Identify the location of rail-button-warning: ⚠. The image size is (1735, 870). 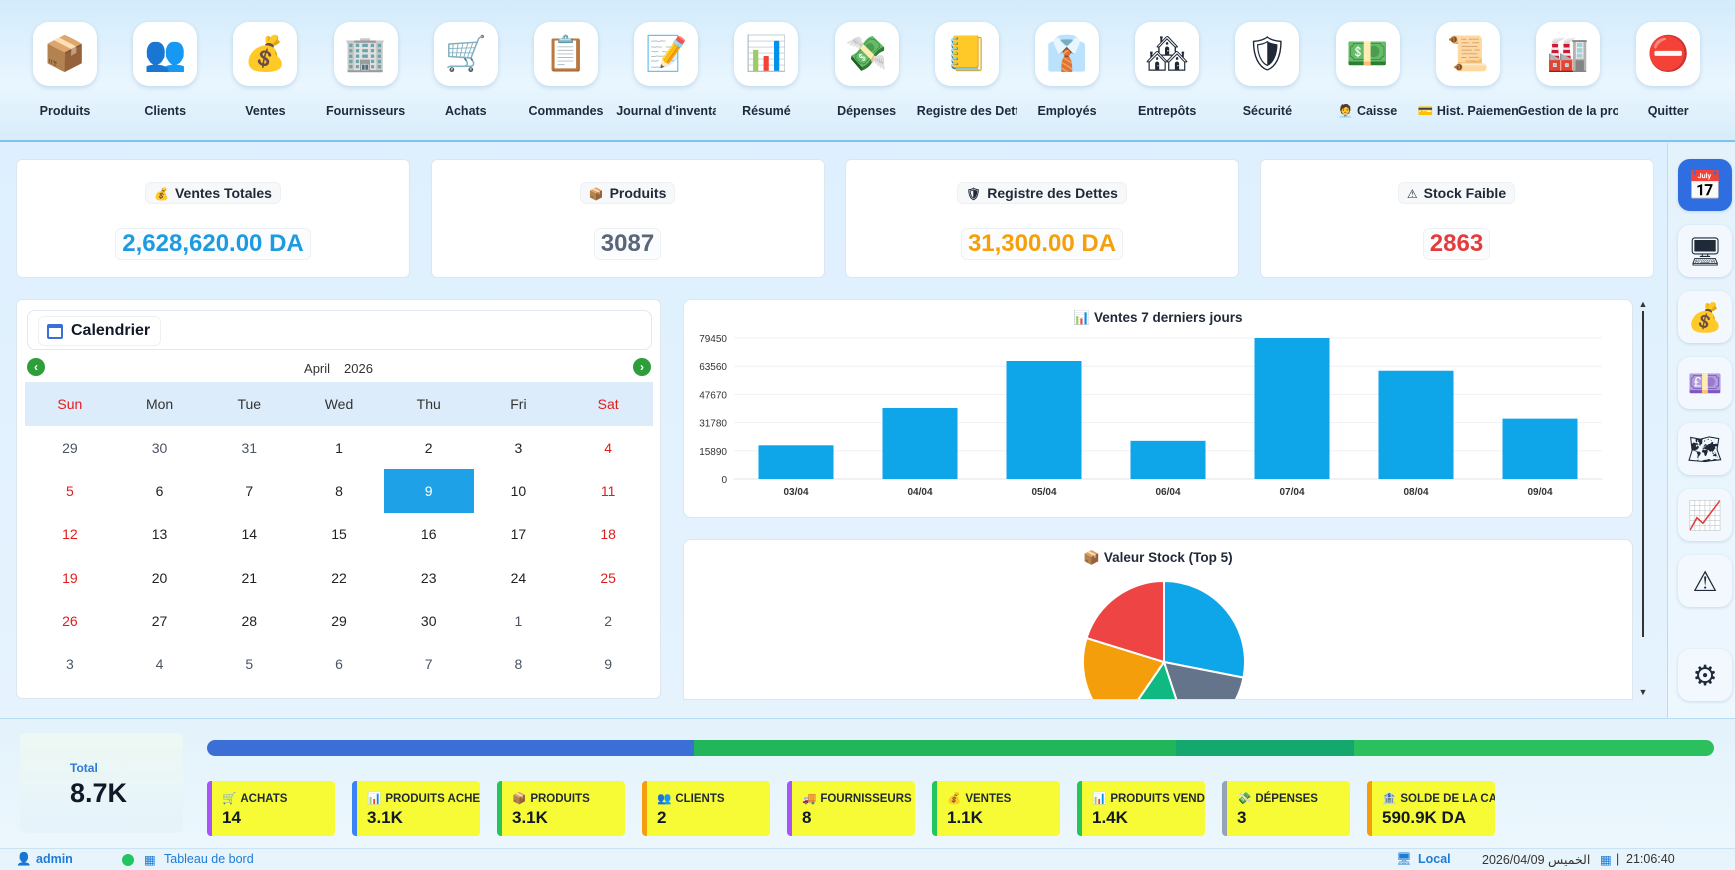
(1705, 581).